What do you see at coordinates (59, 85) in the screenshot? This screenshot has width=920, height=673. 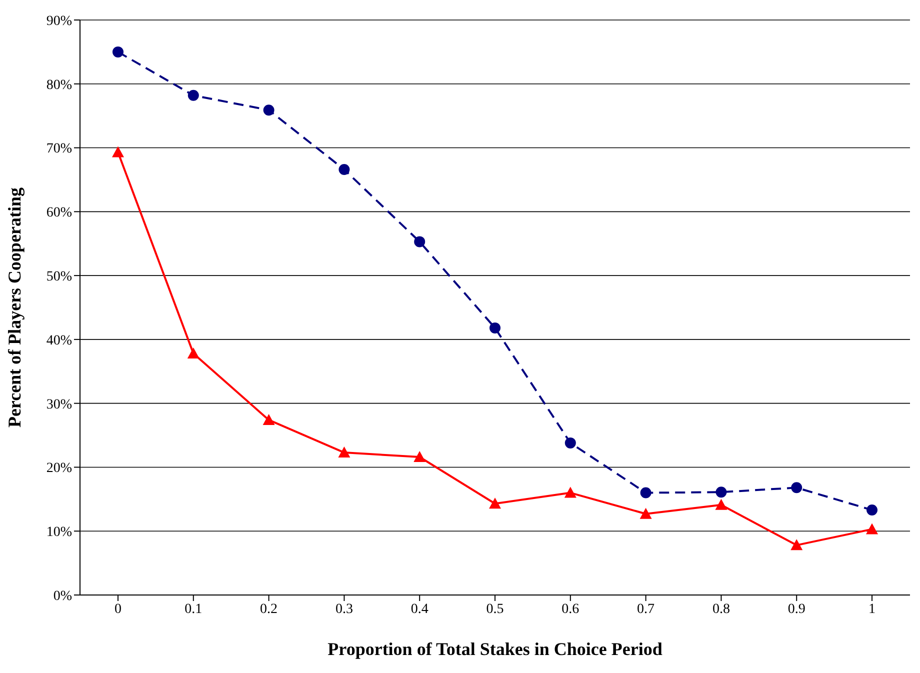 I see `y-tick-label: 80%` at bounding box center [59, 85].